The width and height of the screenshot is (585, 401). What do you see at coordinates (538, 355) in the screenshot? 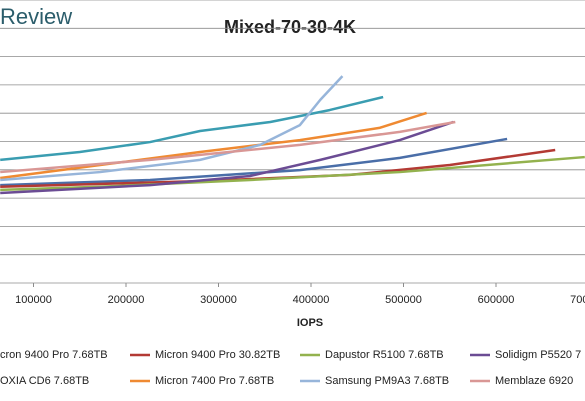
I see `legend-label: Solidigm P5520 7` at bounding box center [538, 355].